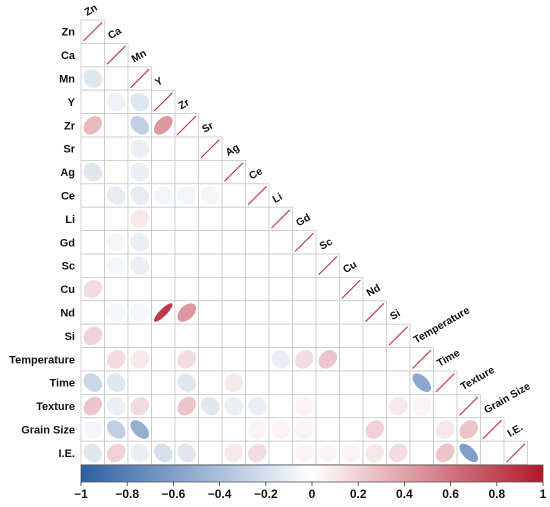  Describe the element at coordinates (42, 360) in the screenshot. I see `row-label: Temperature` at that location.